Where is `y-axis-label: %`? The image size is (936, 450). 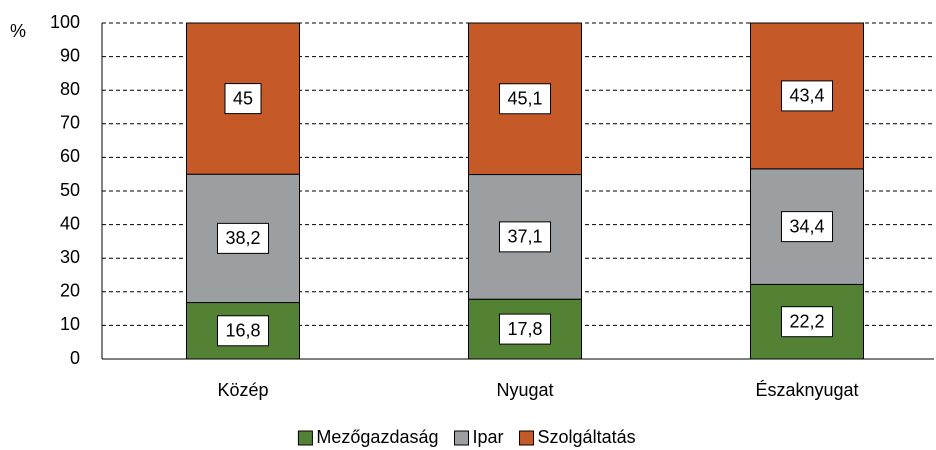
y-axis-label: % is located at coordinates (18, 31).